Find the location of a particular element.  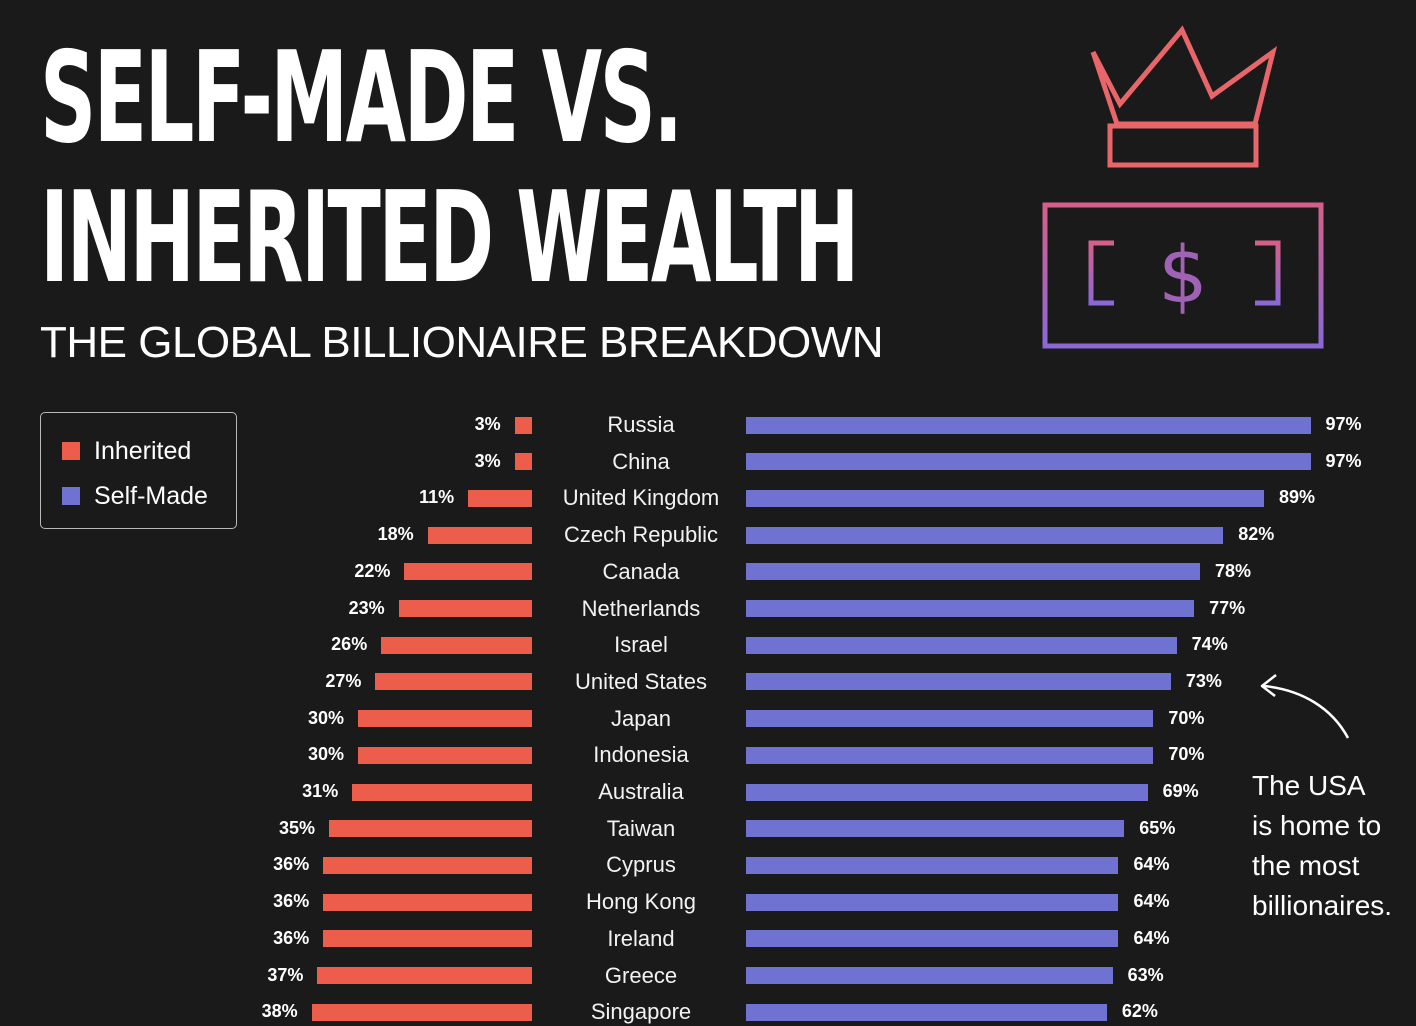

data-label-inherited: 31% is located at coordinates (320, 791).